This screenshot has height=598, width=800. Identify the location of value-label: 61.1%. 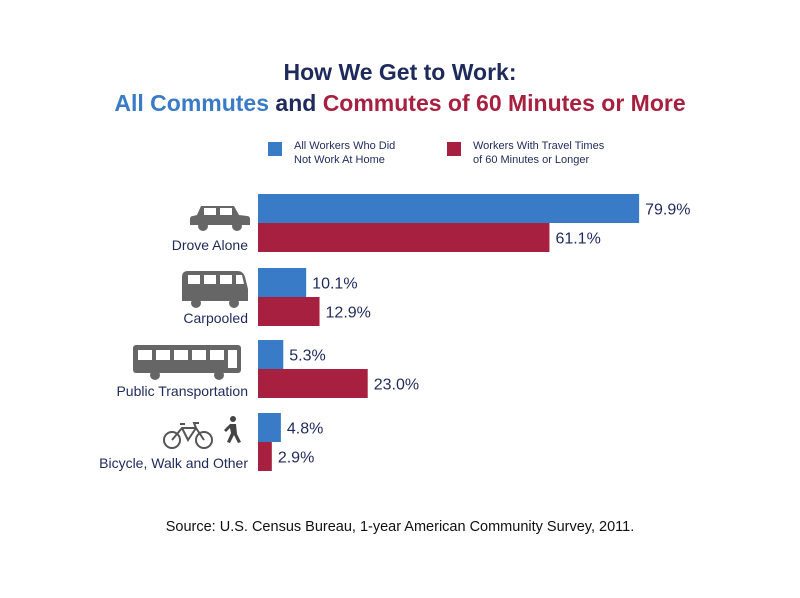
(577, 239).